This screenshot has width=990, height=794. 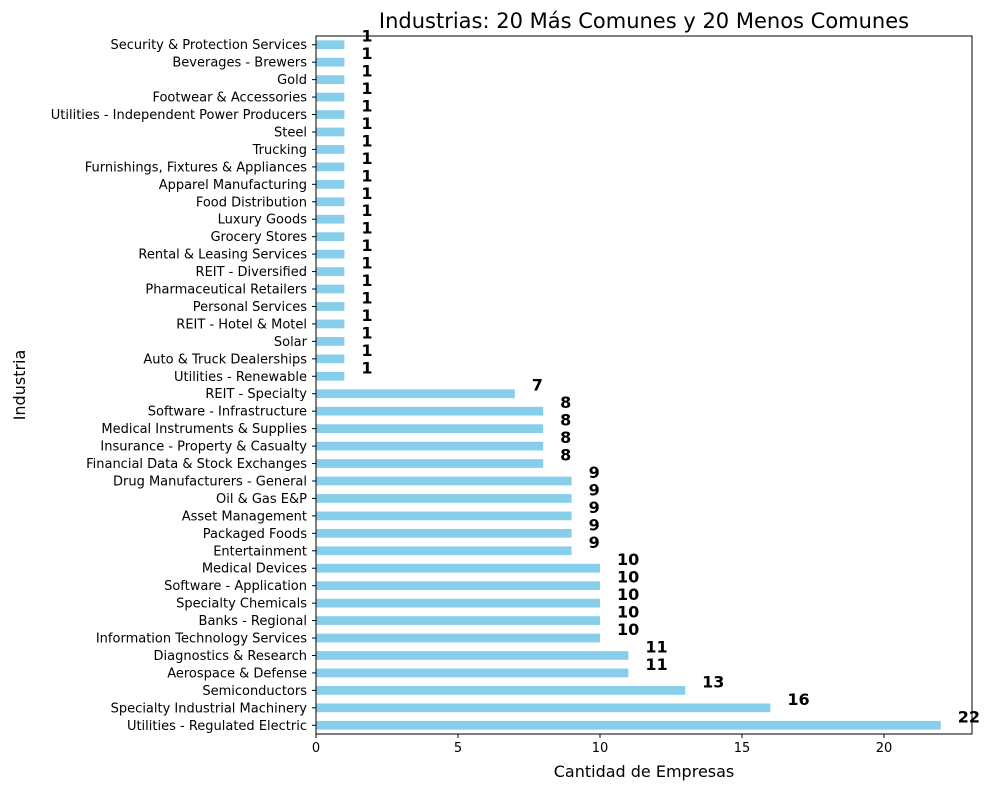 What do you see at coordinates (227, 412) in the screenshot?
I see `y-tick-label: Software - Infrastructure` at bounding box center [227, 412].